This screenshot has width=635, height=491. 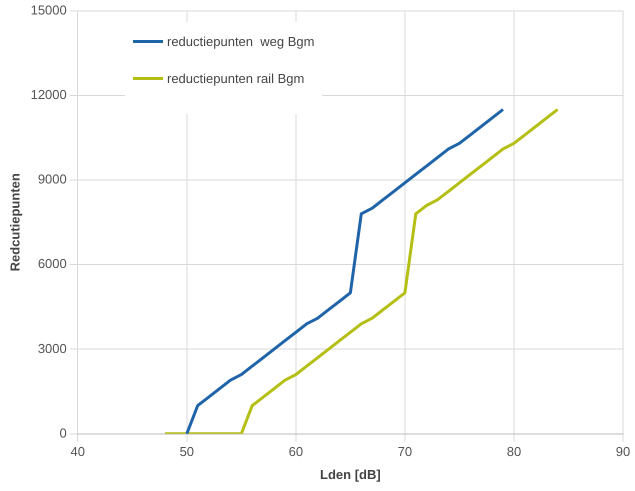 I want to click on x-tick-label: 50, so click(x=187, y=452).